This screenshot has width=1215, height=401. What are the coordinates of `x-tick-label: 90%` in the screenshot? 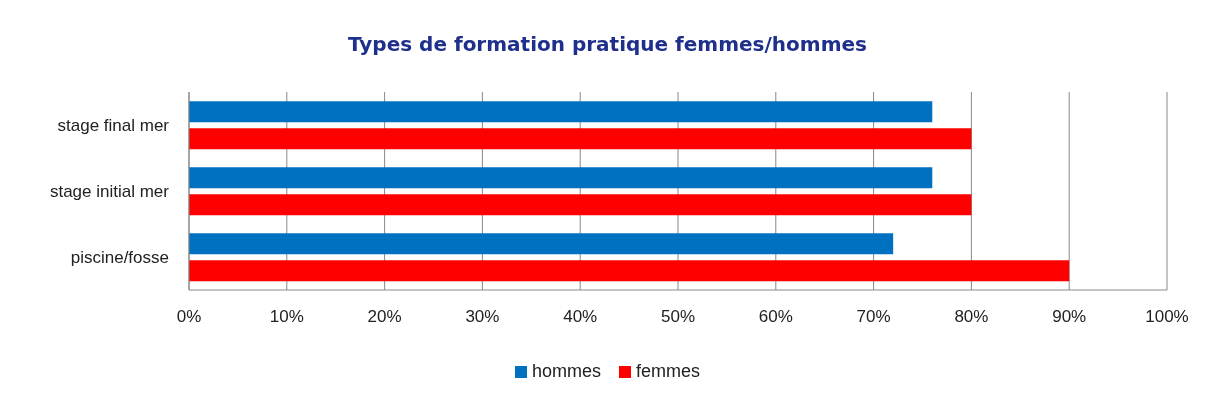 It's located at (1069, 317).